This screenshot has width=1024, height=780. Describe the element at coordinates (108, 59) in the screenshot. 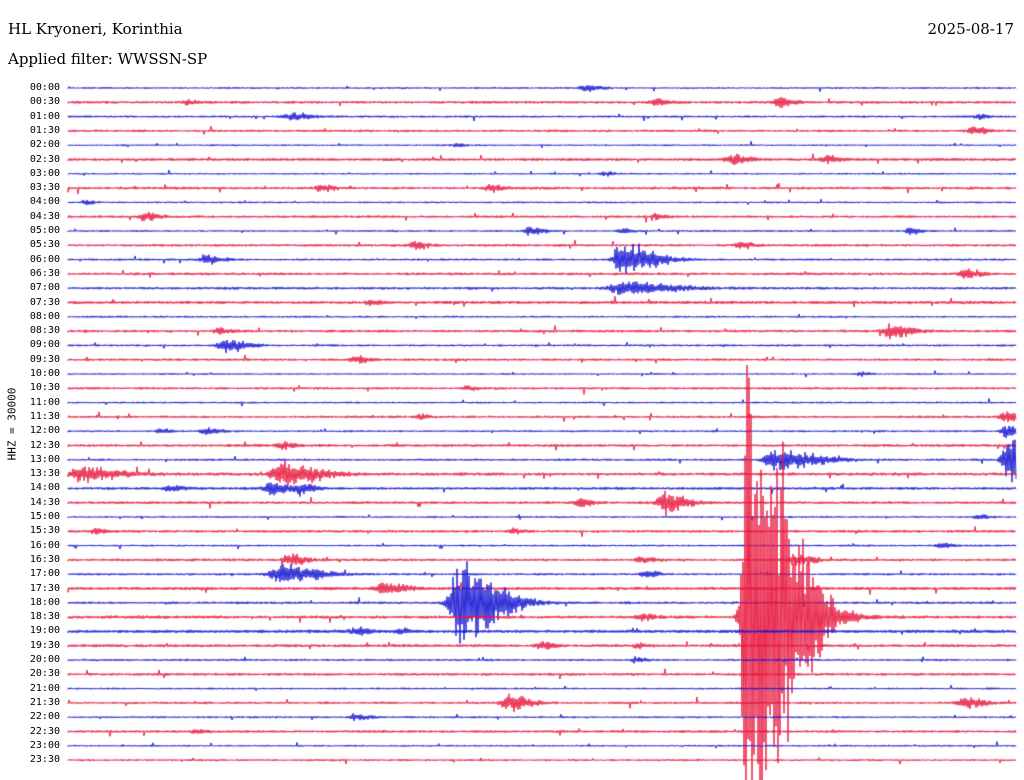

I see `applied-filter-label: Applied filter: WWSSN-SP` at that location.